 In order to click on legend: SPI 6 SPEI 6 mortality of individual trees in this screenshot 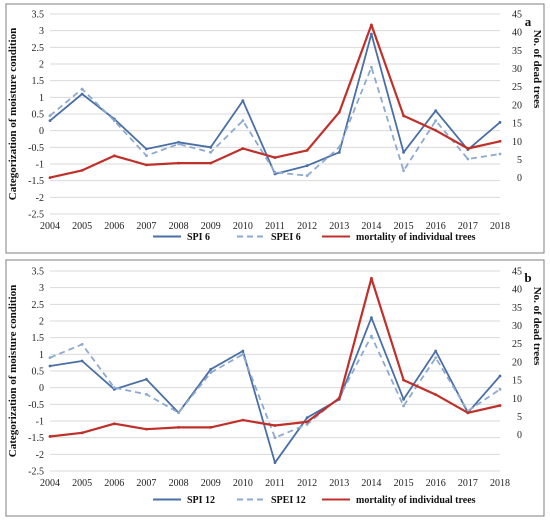, I will do `click(314, 237)`.